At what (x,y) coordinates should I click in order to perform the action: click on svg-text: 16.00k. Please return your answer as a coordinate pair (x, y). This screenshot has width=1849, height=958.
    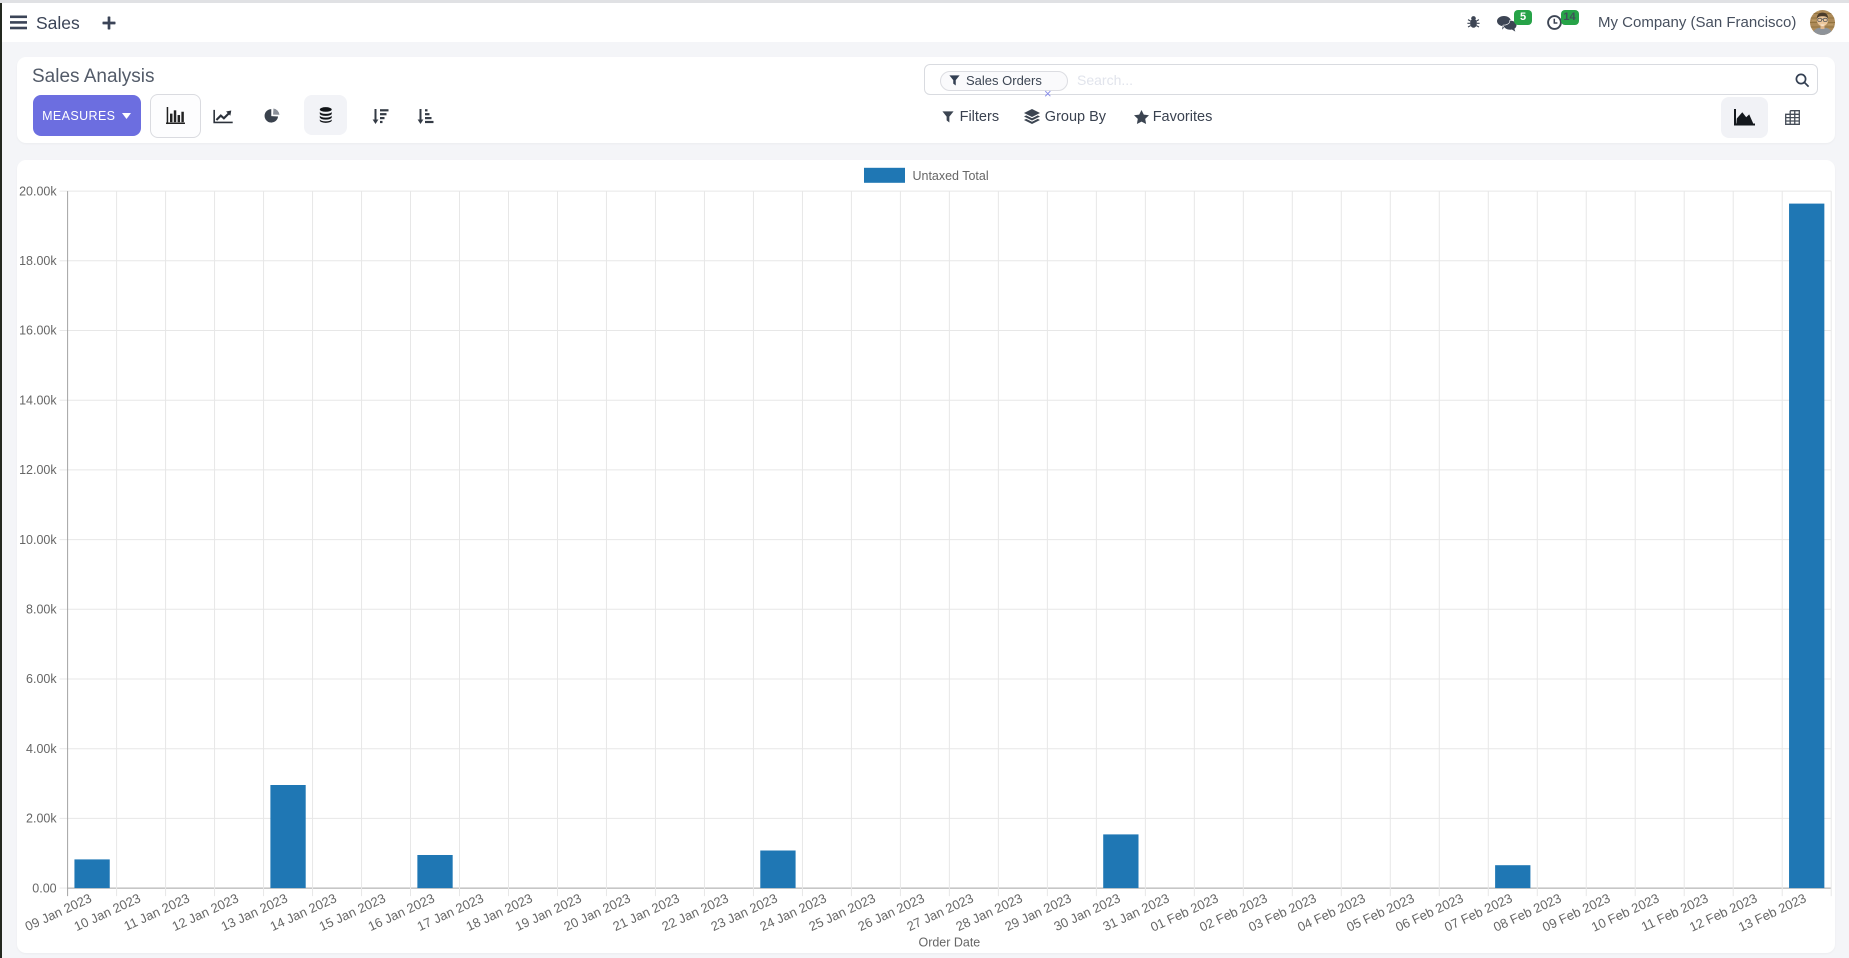
    Looking at the image, I should click on (38, 331).